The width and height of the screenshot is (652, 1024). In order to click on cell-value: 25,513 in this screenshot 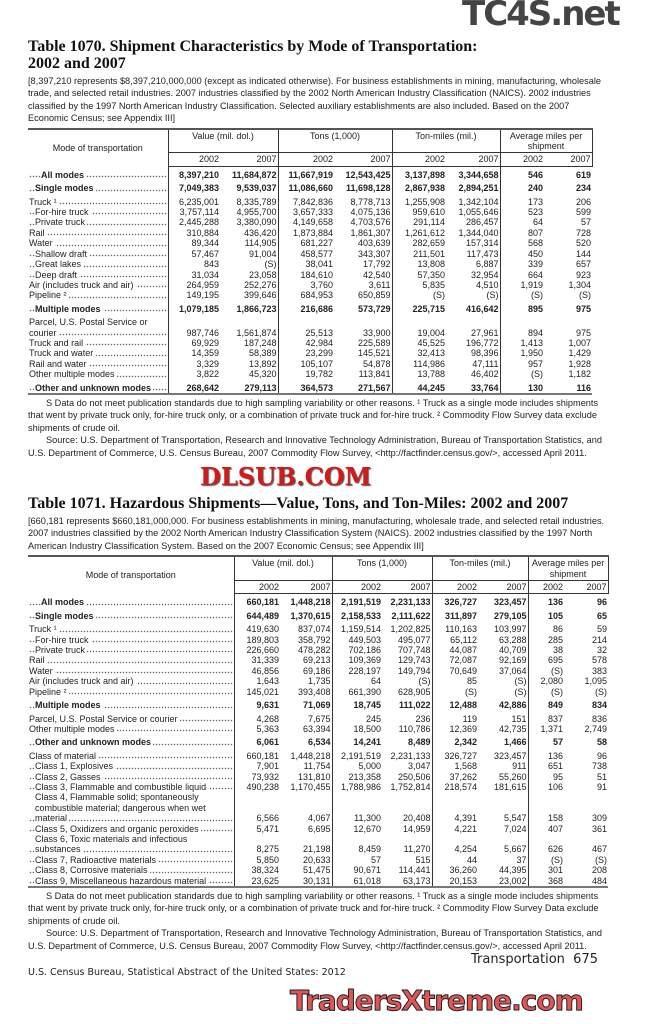, I will do `click(319, 332)`.